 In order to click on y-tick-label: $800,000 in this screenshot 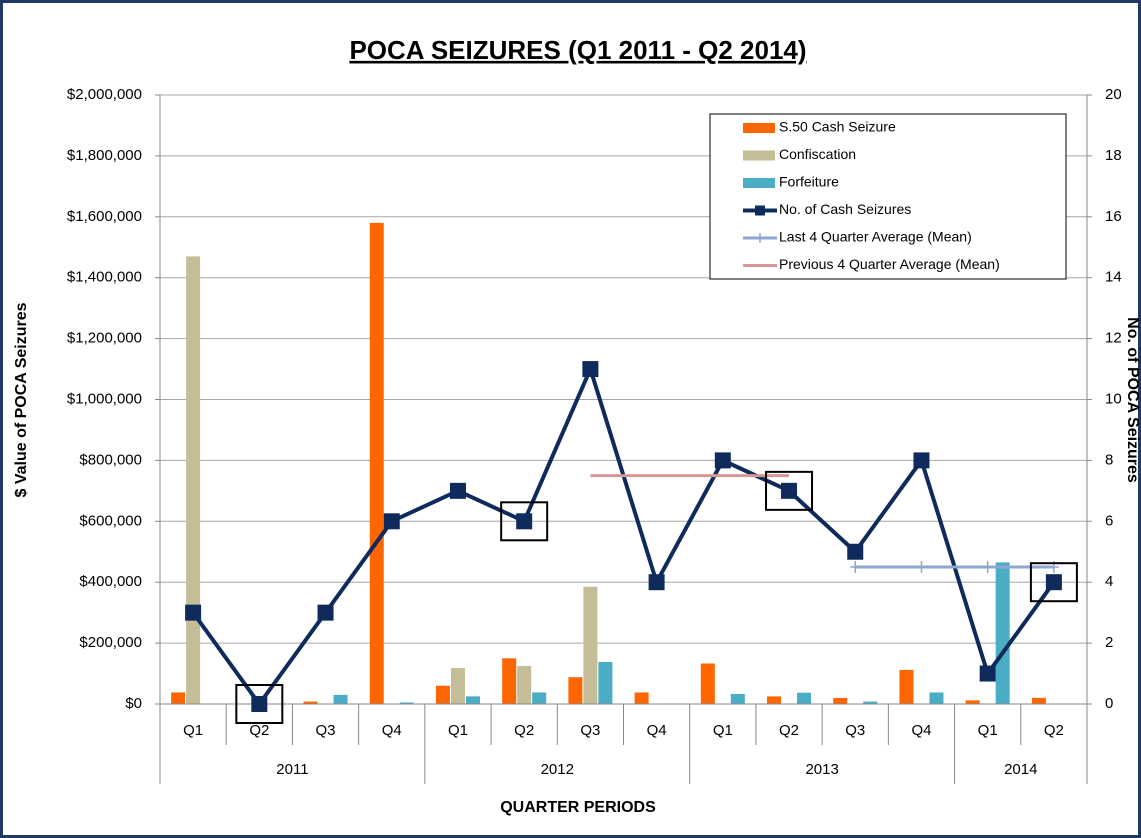, I will do `click(110, 459)`.